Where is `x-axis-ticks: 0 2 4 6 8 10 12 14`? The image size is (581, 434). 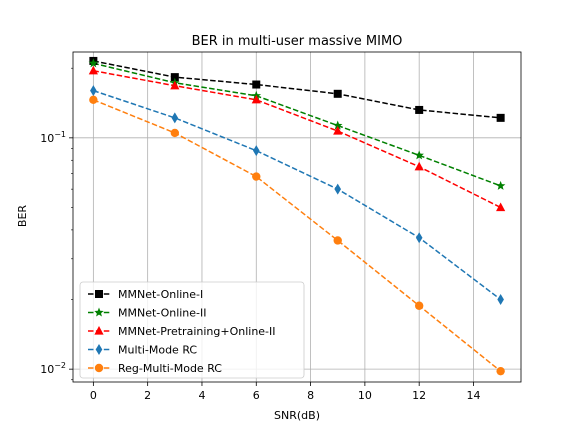
x-axis-ticks: 0 2 4 6 8 10 12 14 is located at coordinates (285, 392).